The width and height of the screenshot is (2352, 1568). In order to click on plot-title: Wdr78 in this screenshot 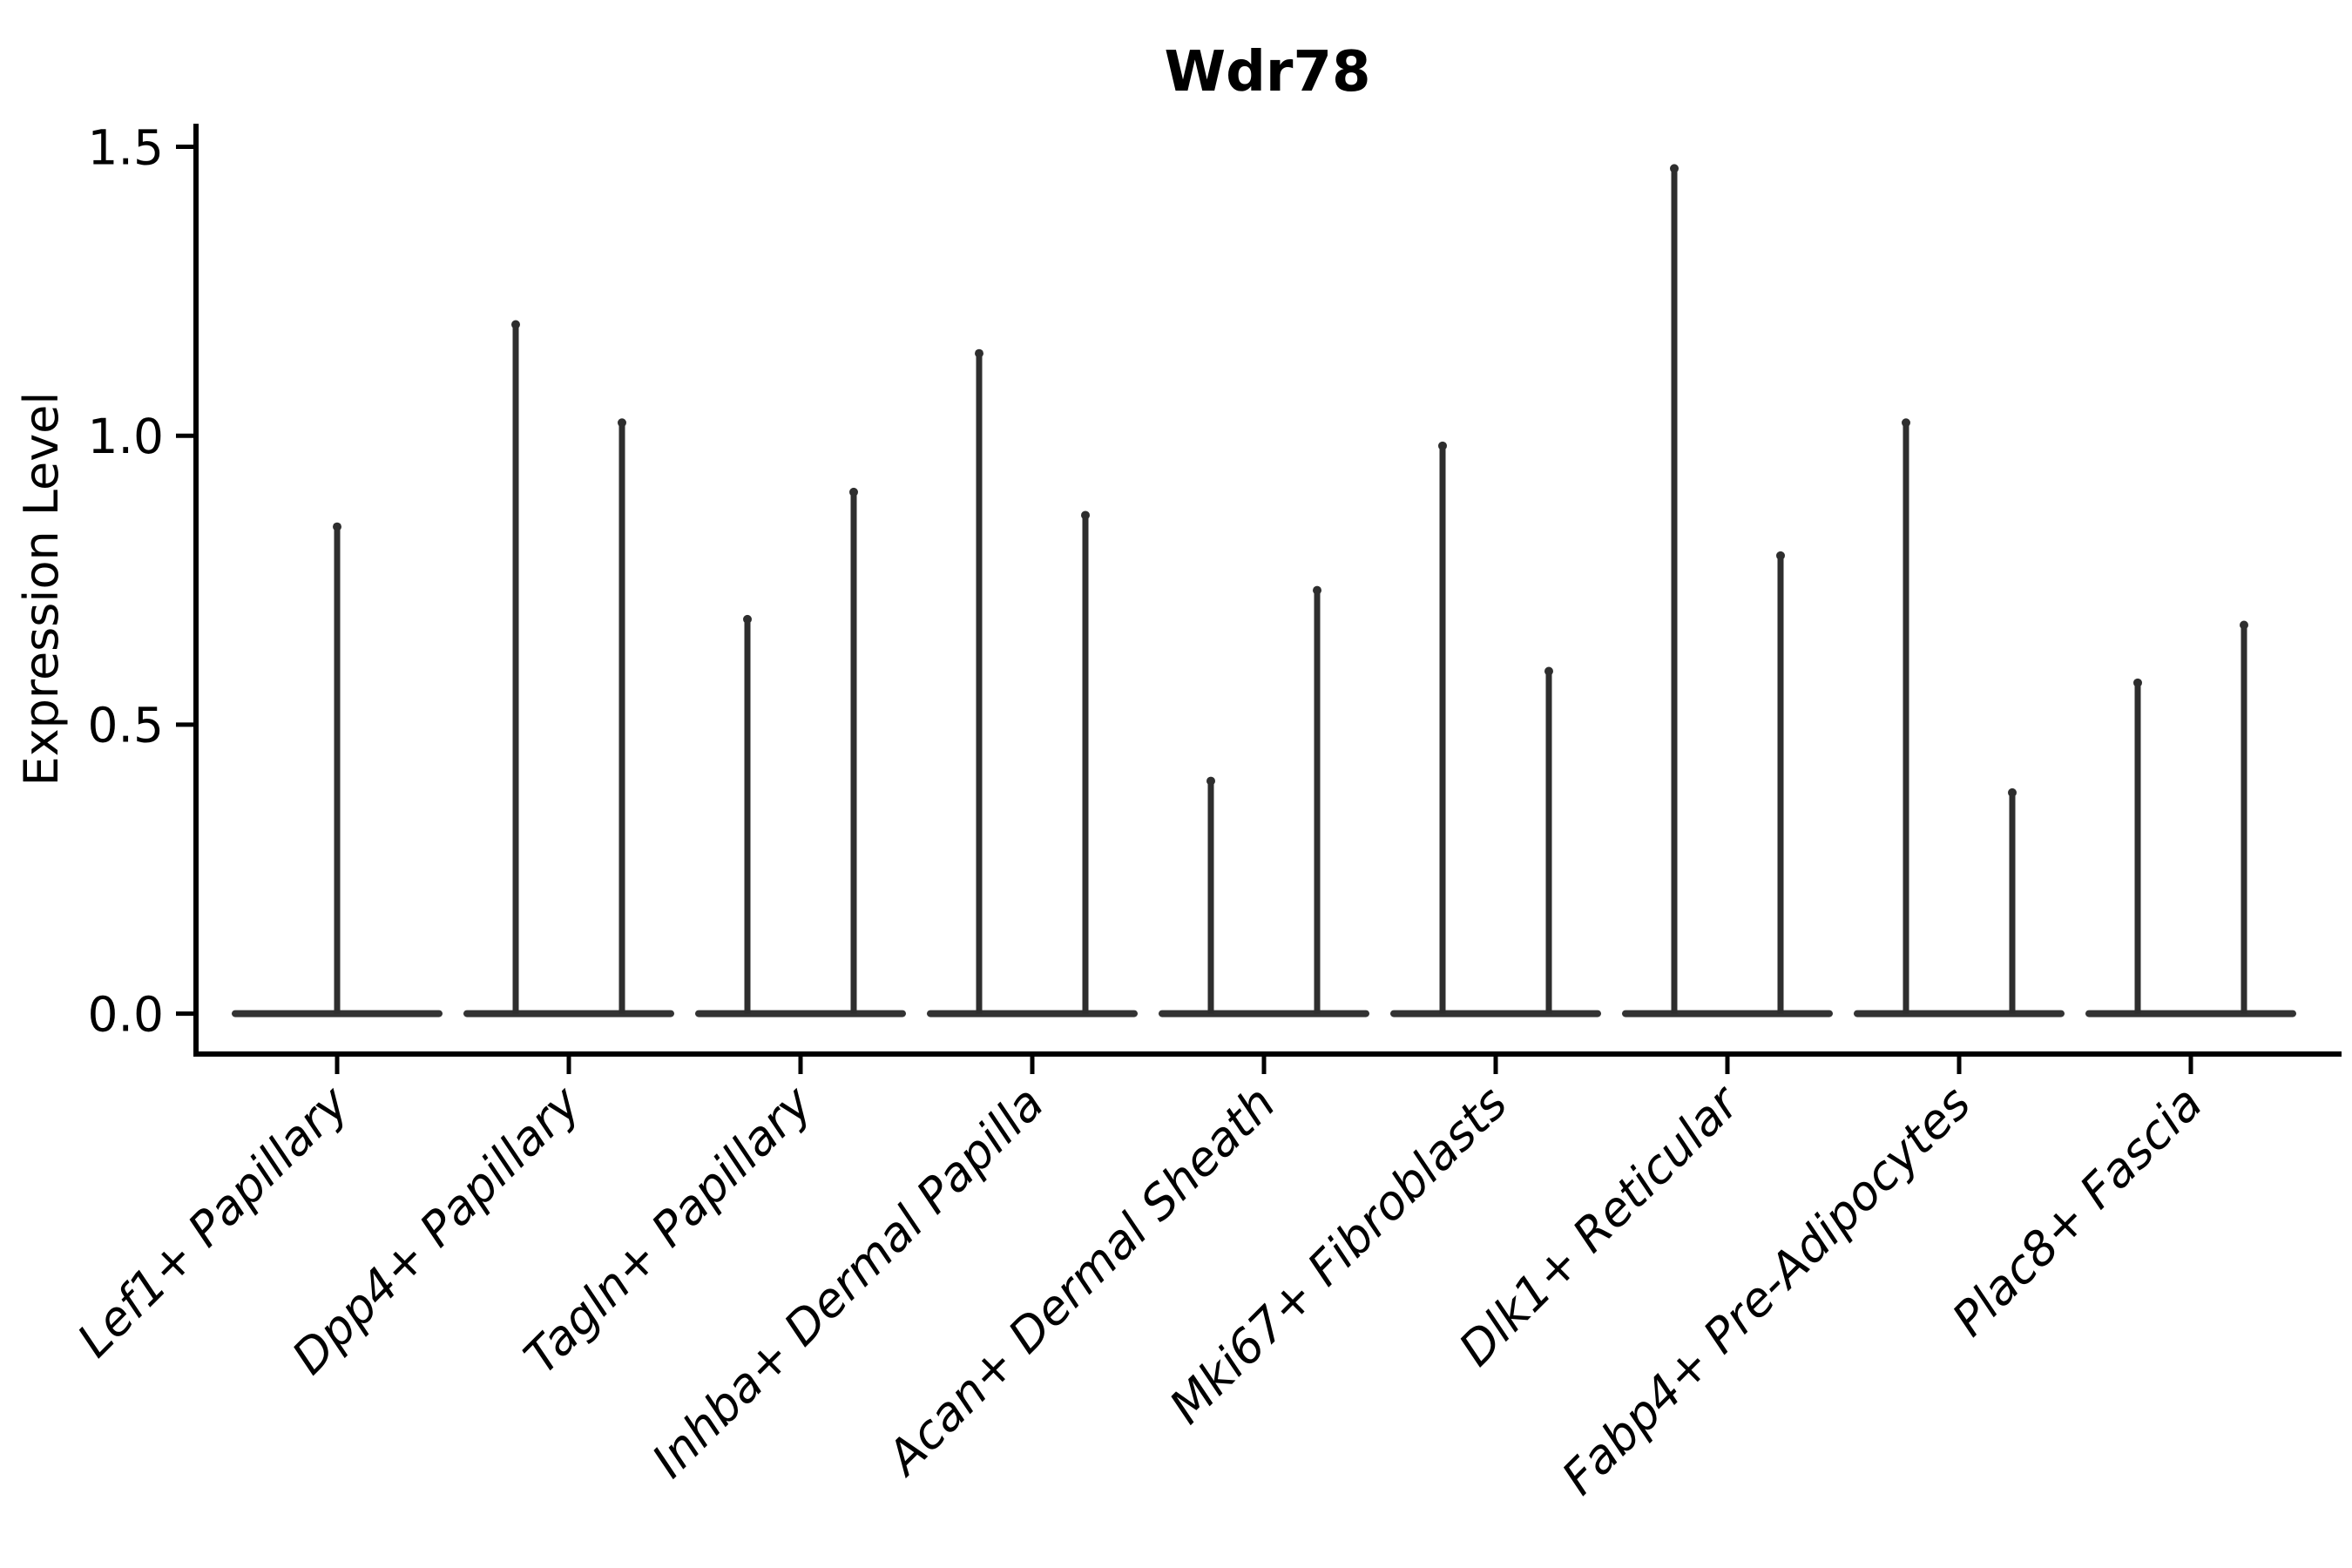, I will do `click(1267, 72)`.